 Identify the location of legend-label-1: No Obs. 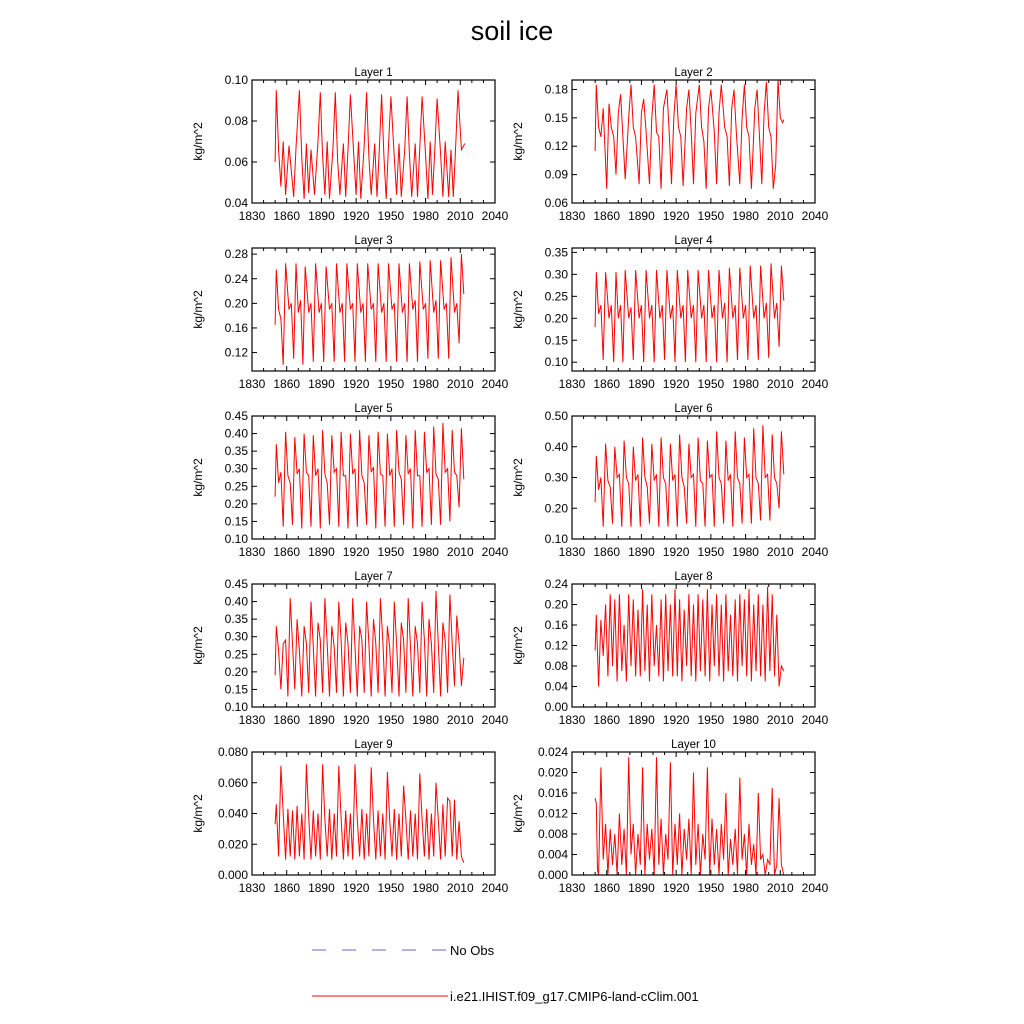
(472, 950).